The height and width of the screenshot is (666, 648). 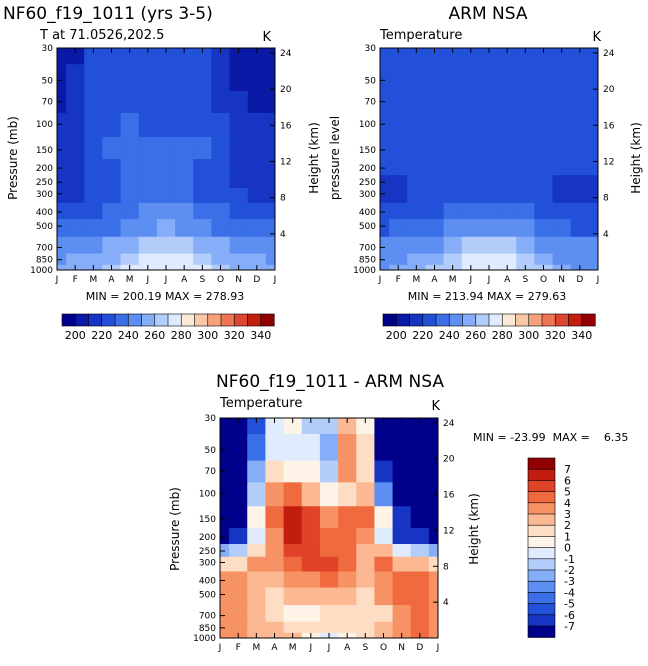 I want to click on panel-model-units: K, so click(x=266, y=37).